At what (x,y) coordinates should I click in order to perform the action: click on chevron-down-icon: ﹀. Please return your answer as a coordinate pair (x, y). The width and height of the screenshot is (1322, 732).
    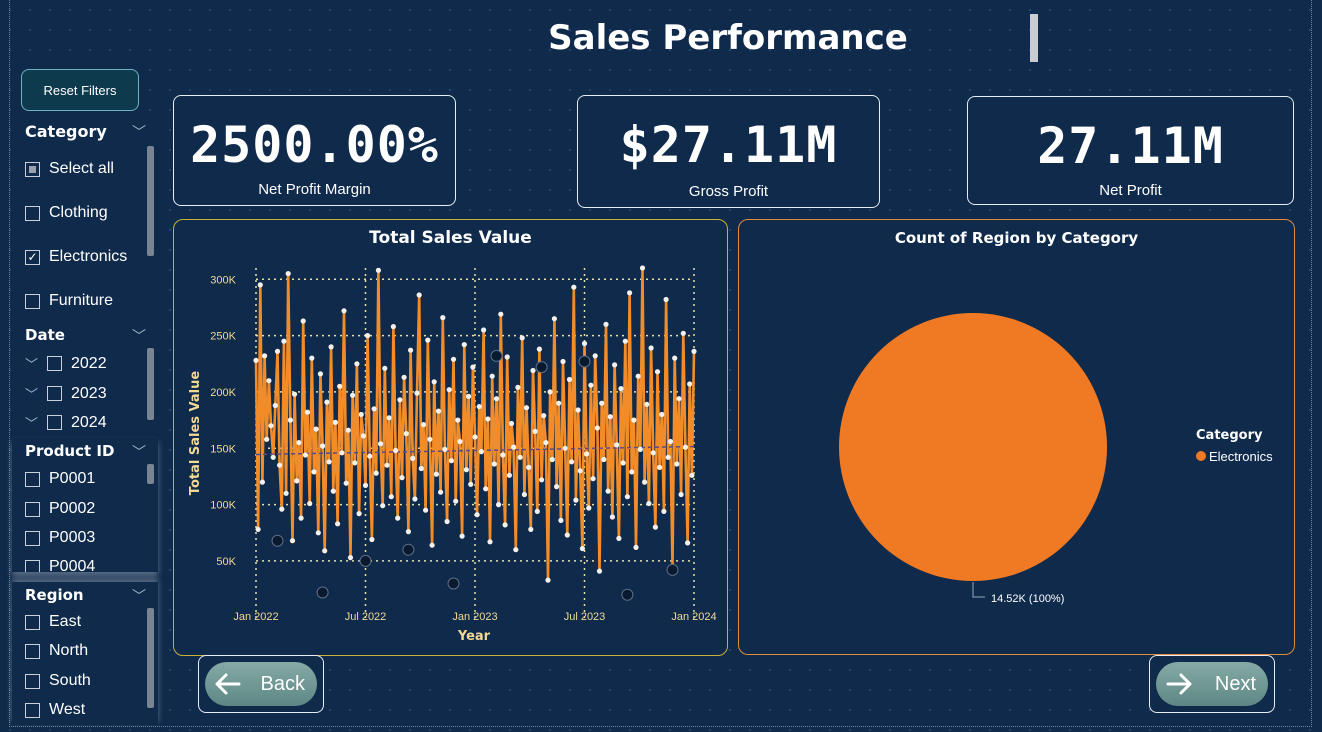
    Looking at the image, I should click on (139, 596).